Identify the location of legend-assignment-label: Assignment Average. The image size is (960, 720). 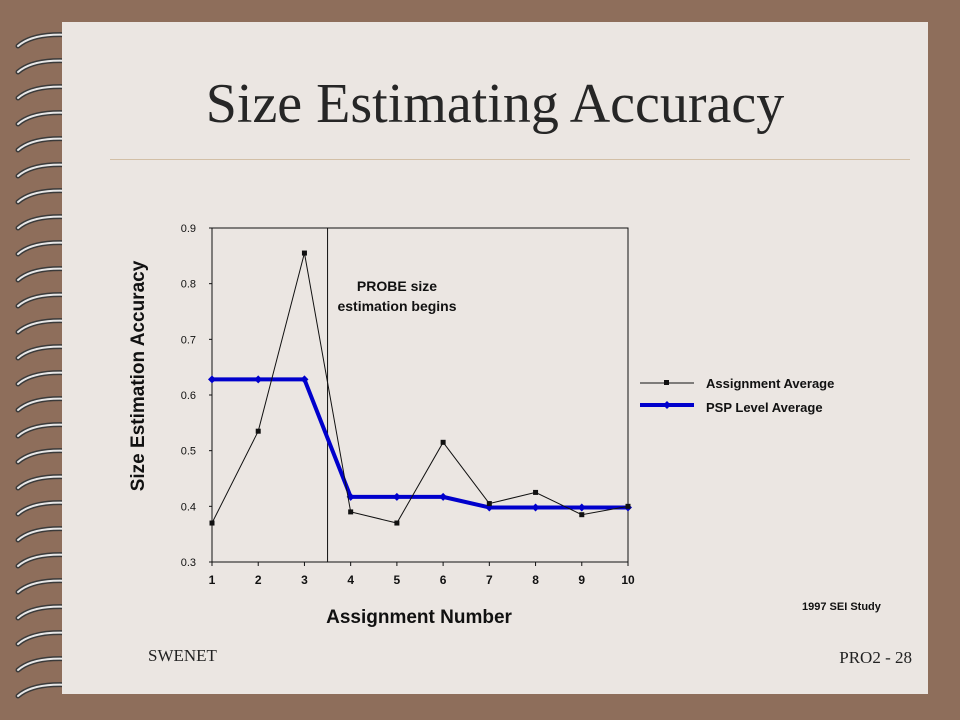
(770, 383).